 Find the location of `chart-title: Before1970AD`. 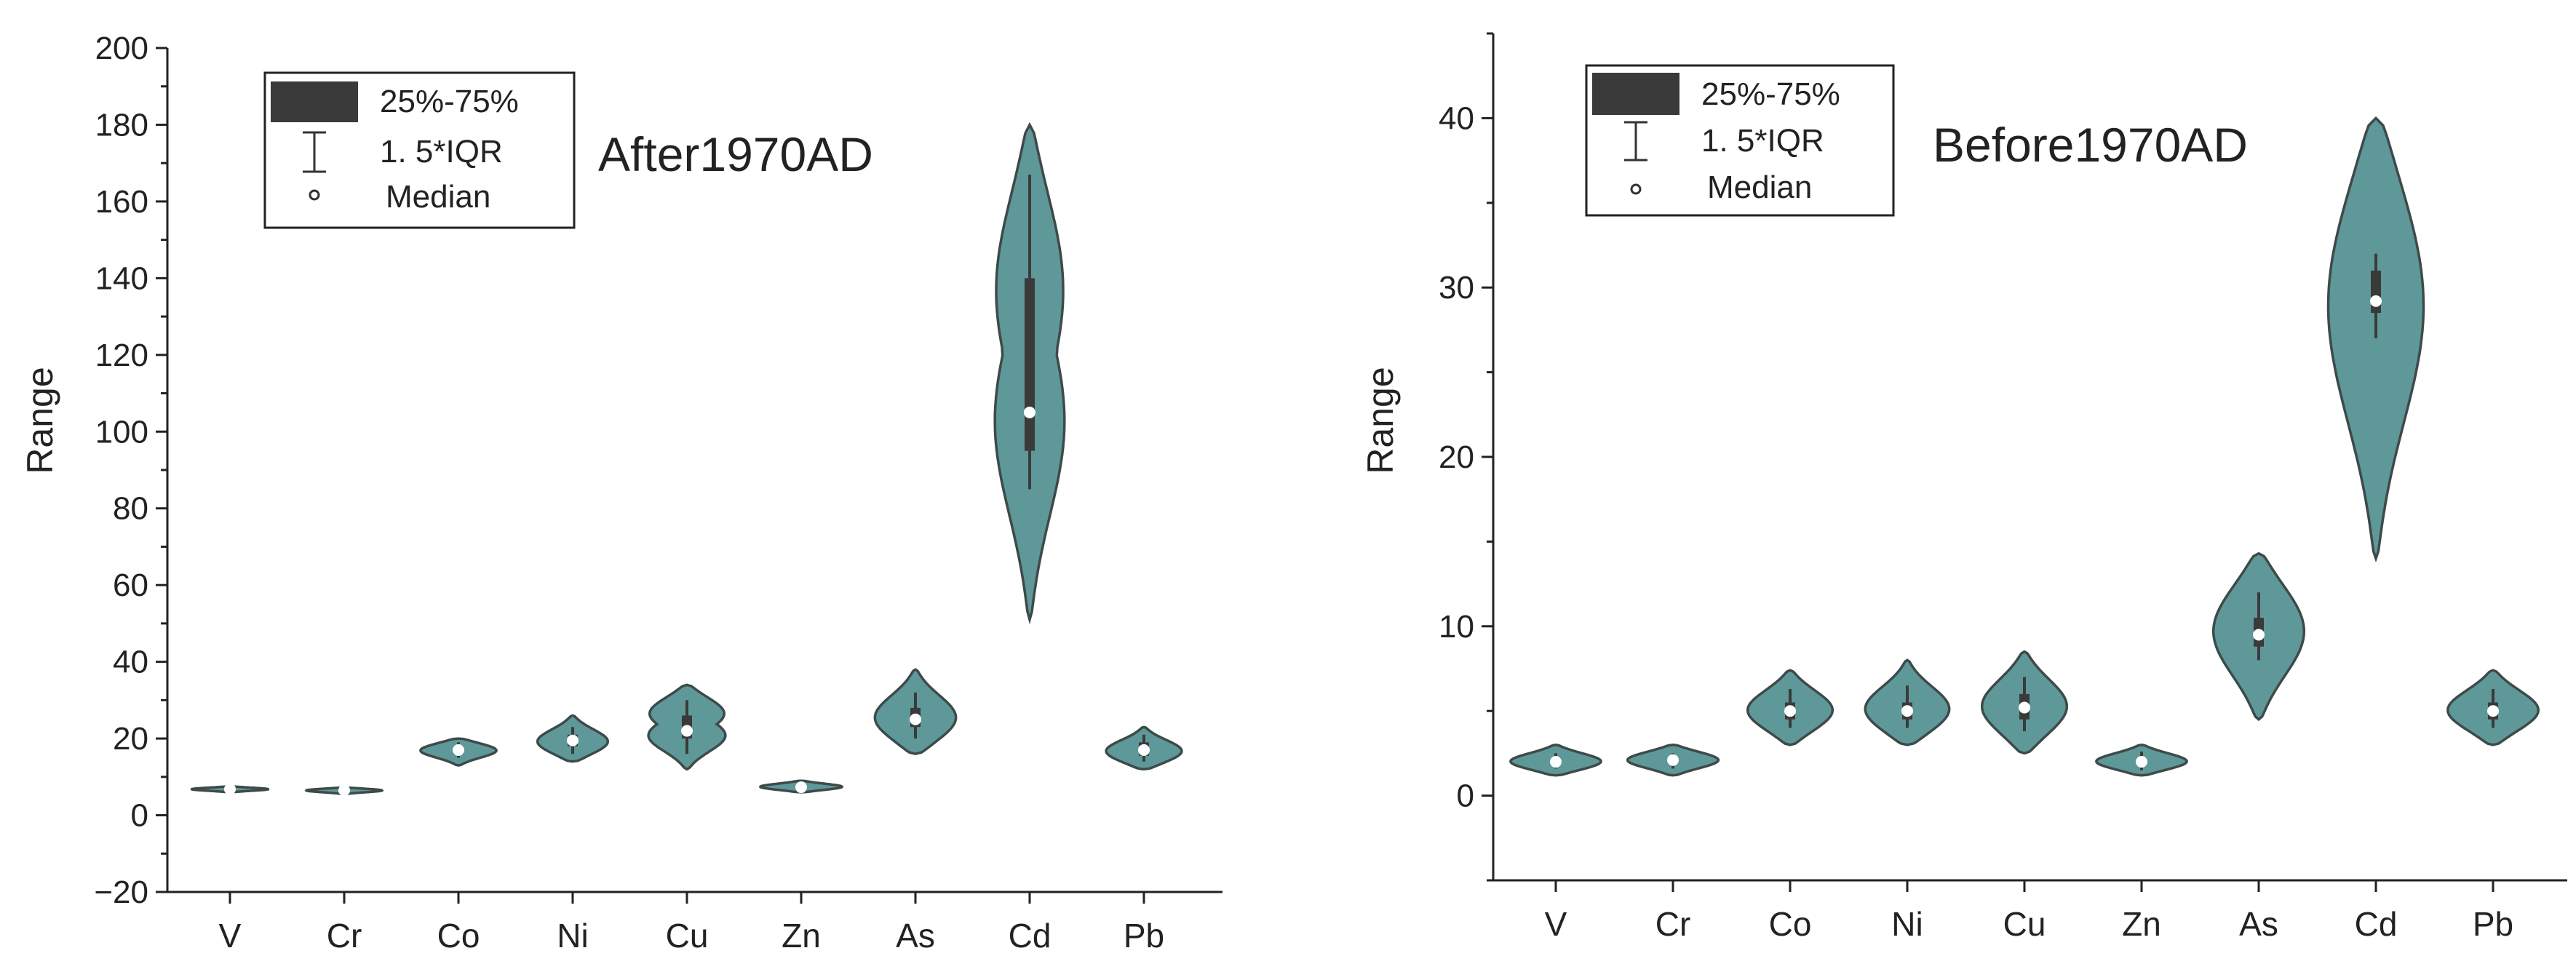

chart-title: Before1970AD is located at coordinates (2090, 145).